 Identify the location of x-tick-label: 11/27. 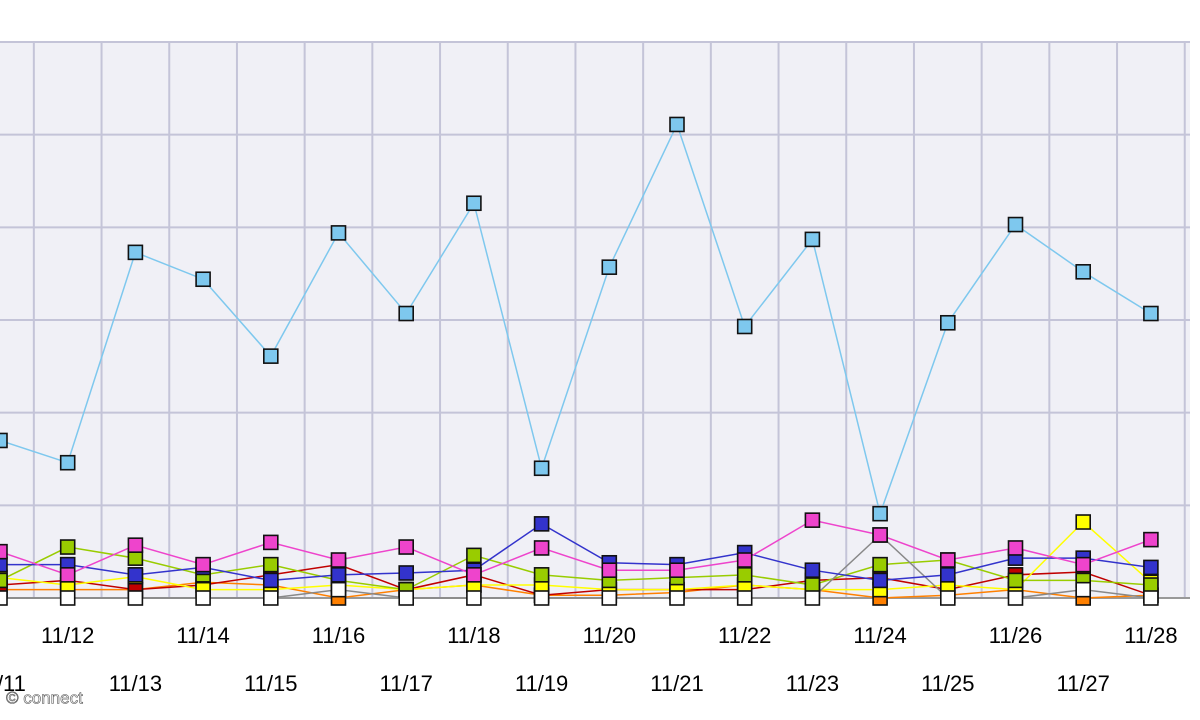
(1082, 683).